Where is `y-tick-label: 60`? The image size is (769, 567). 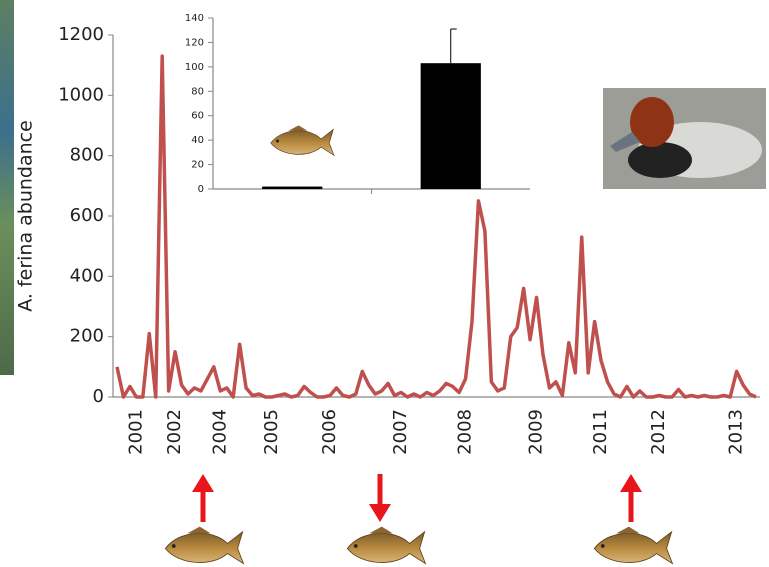
y-tick-label: 60 is located at coordinates (197, 116).